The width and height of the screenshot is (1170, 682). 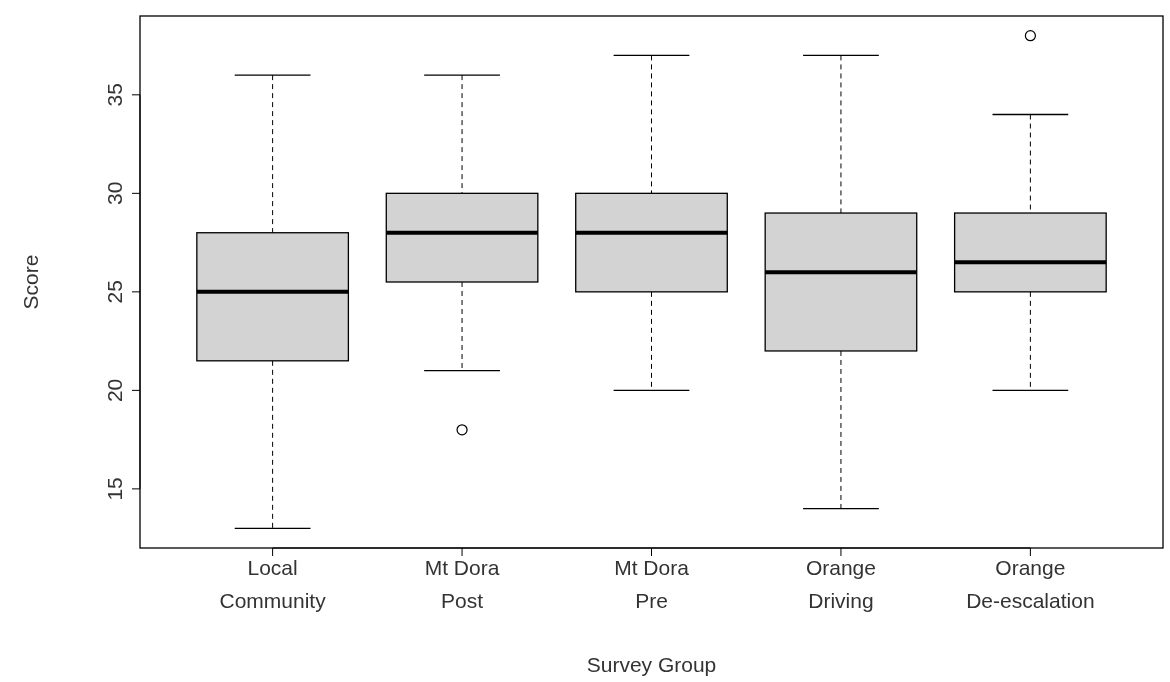 What do you see at coordinates (114, 489) in the screenshot?
I see `y-tick-label: 15` at bounding box center [114, 489].